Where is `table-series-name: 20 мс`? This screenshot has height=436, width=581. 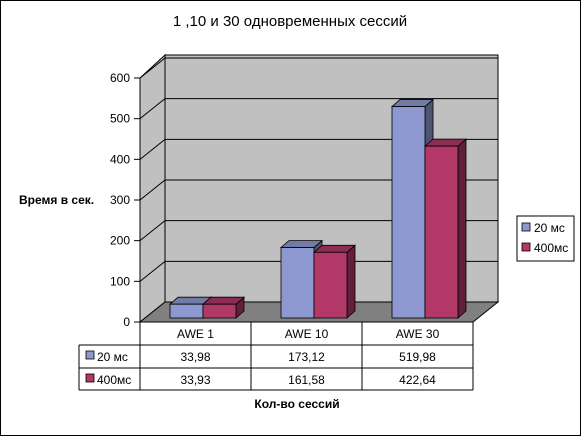 table-series-name: 20 мс is located at coordinates (112, 357).